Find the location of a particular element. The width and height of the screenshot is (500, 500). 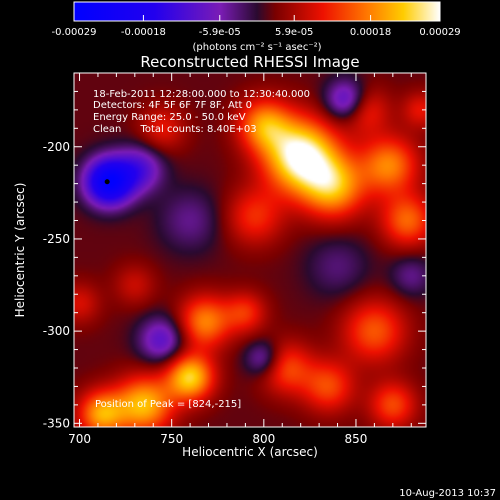

peak-position-label: Position of Peak = [824,-215] is located at coordinates (168, 404).